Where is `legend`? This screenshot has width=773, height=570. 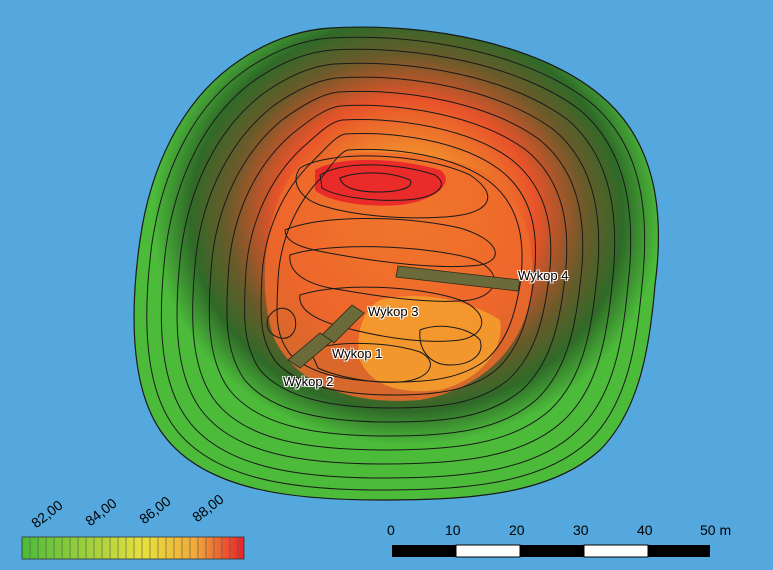
legend is located at coordinates (133, 548).